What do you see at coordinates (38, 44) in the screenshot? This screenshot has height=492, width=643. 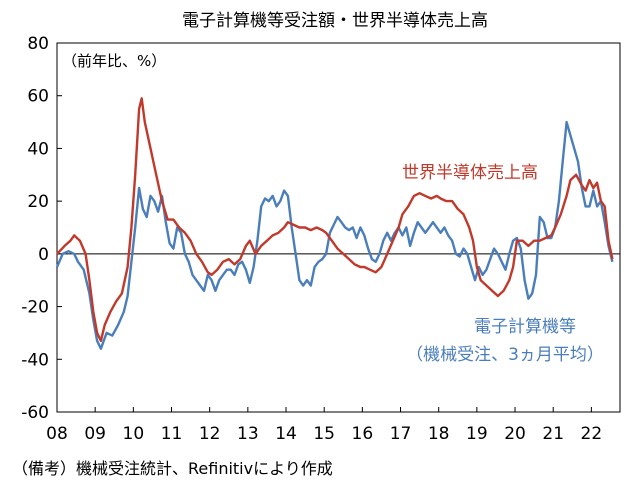 I see `y-tick-label: 80` at bounding box center [38, 44].